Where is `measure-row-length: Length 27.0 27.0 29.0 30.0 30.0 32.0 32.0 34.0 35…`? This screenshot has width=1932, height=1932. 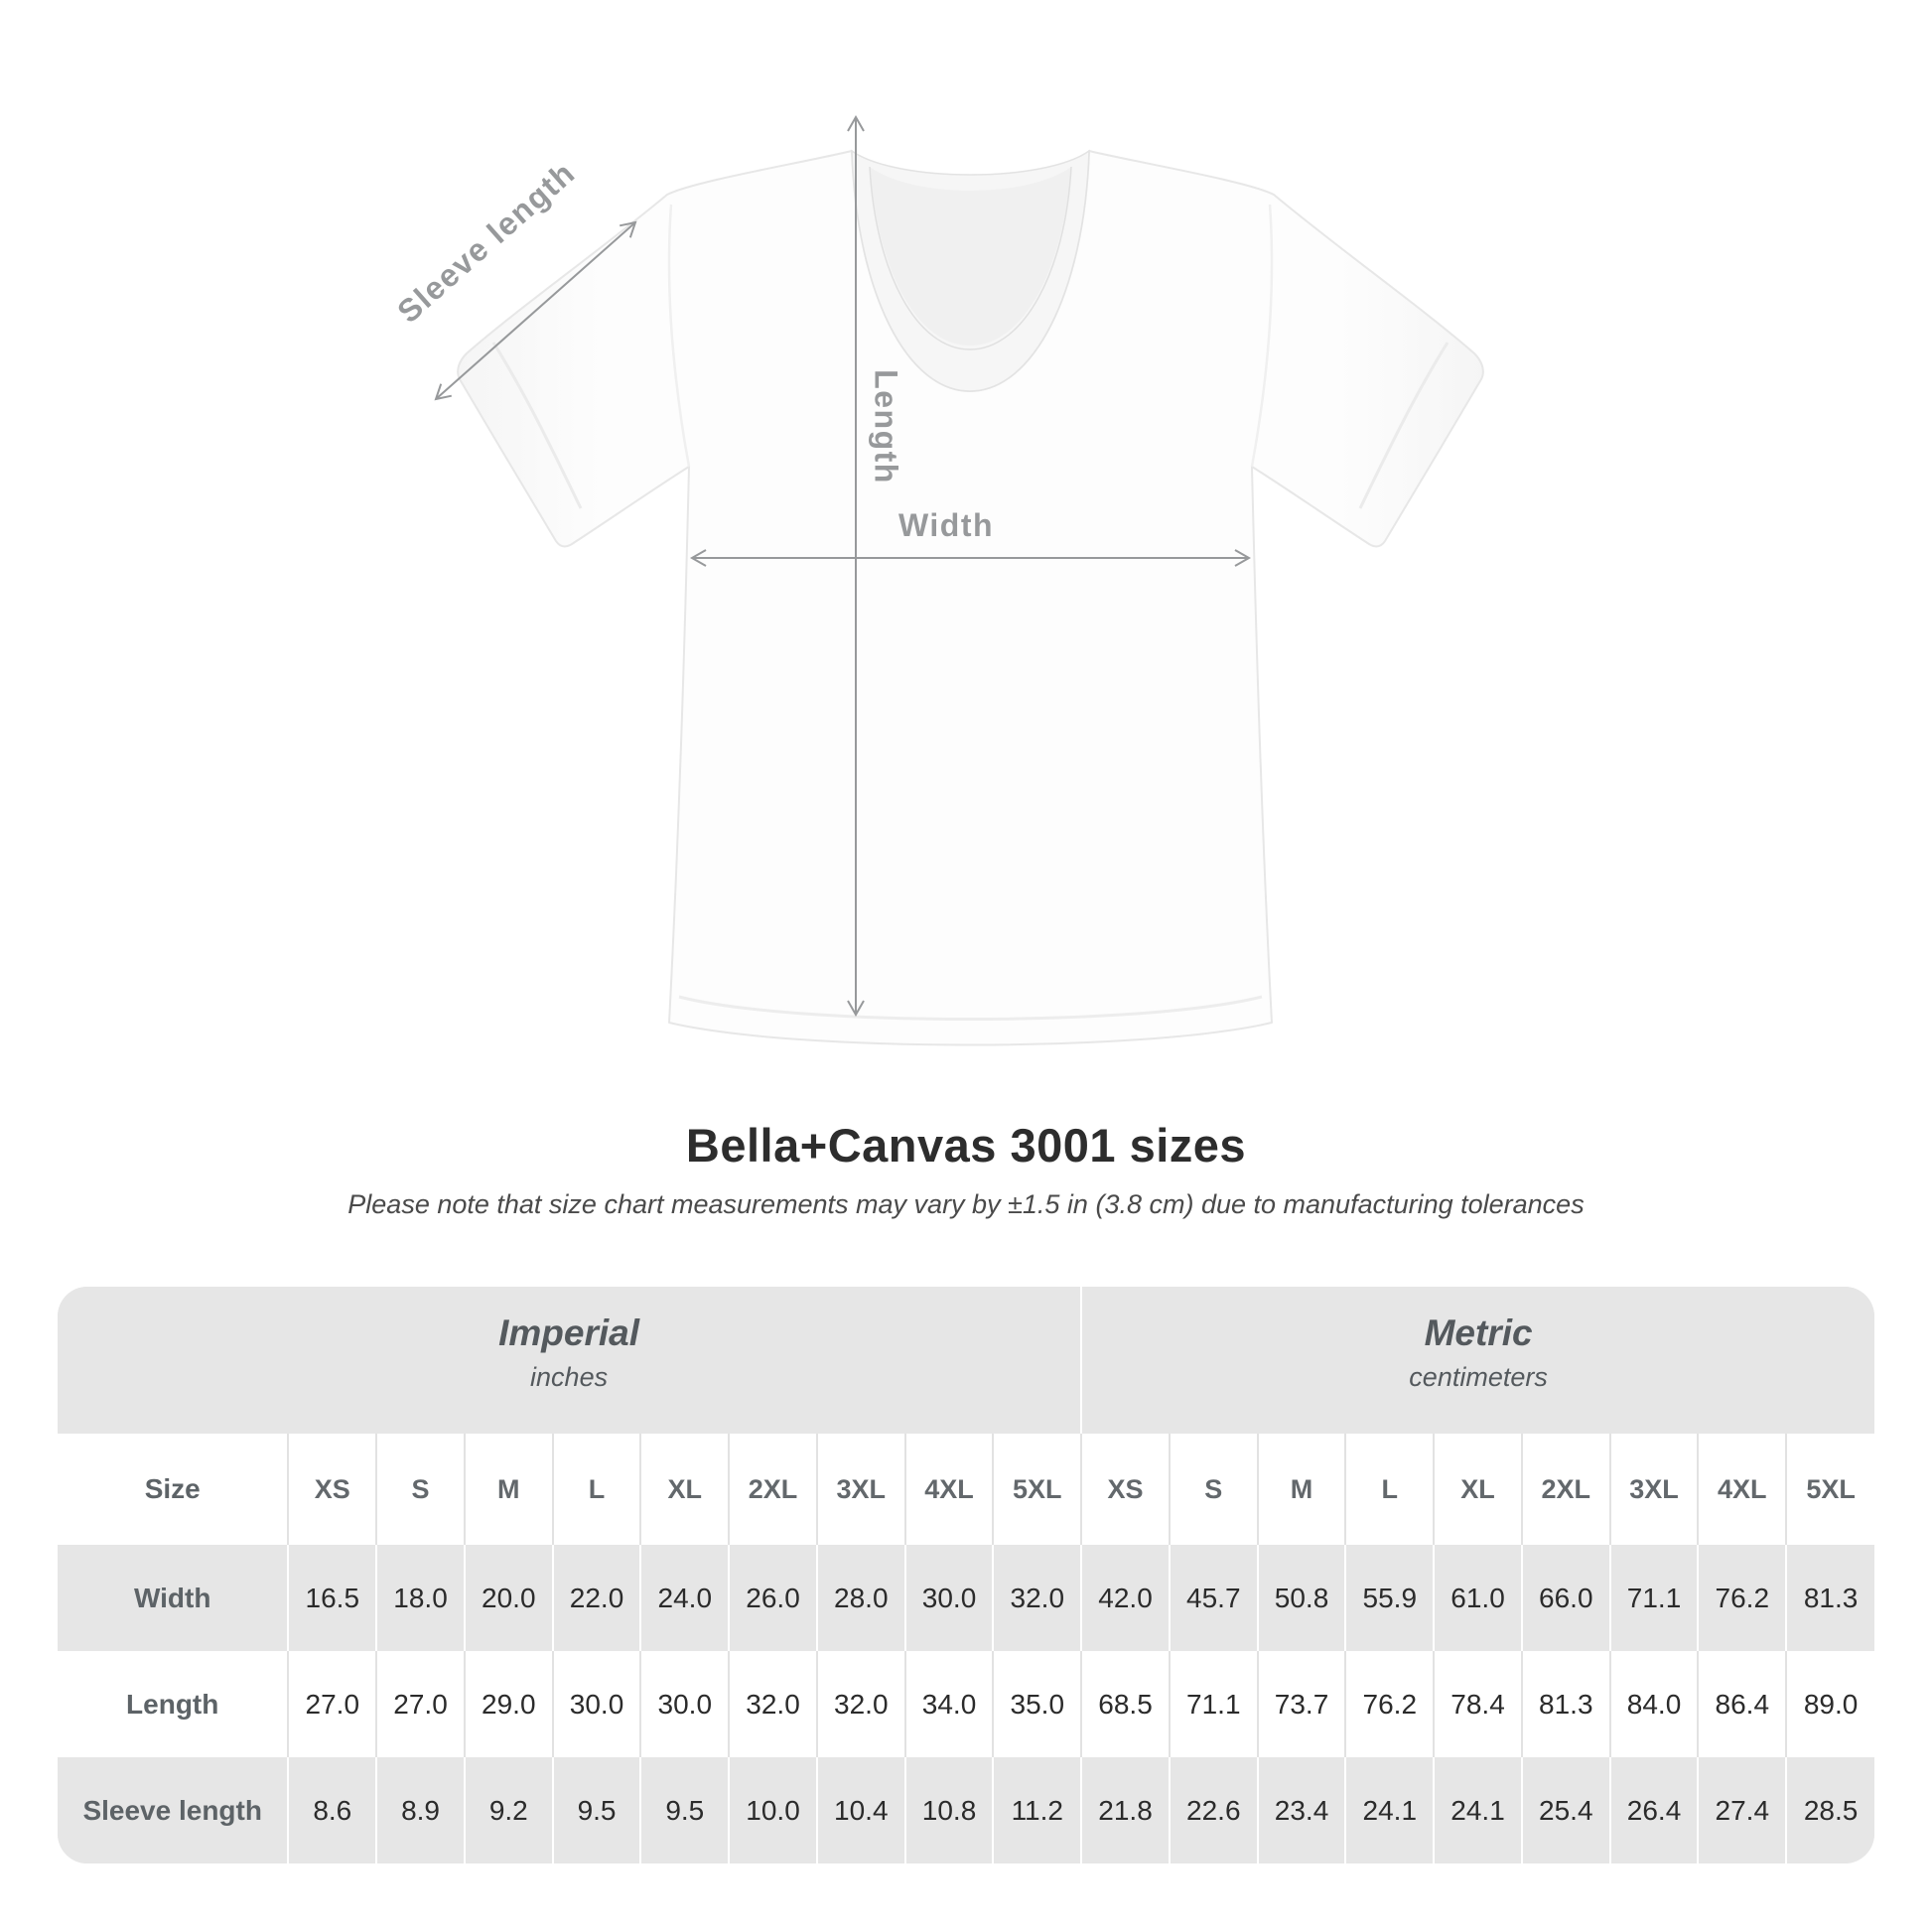
measure-row-length: Length 27.0 27.0 29.0 30.0 30.0 32.0 32.0 34.0 35… is located at coordinates (966, 1704).